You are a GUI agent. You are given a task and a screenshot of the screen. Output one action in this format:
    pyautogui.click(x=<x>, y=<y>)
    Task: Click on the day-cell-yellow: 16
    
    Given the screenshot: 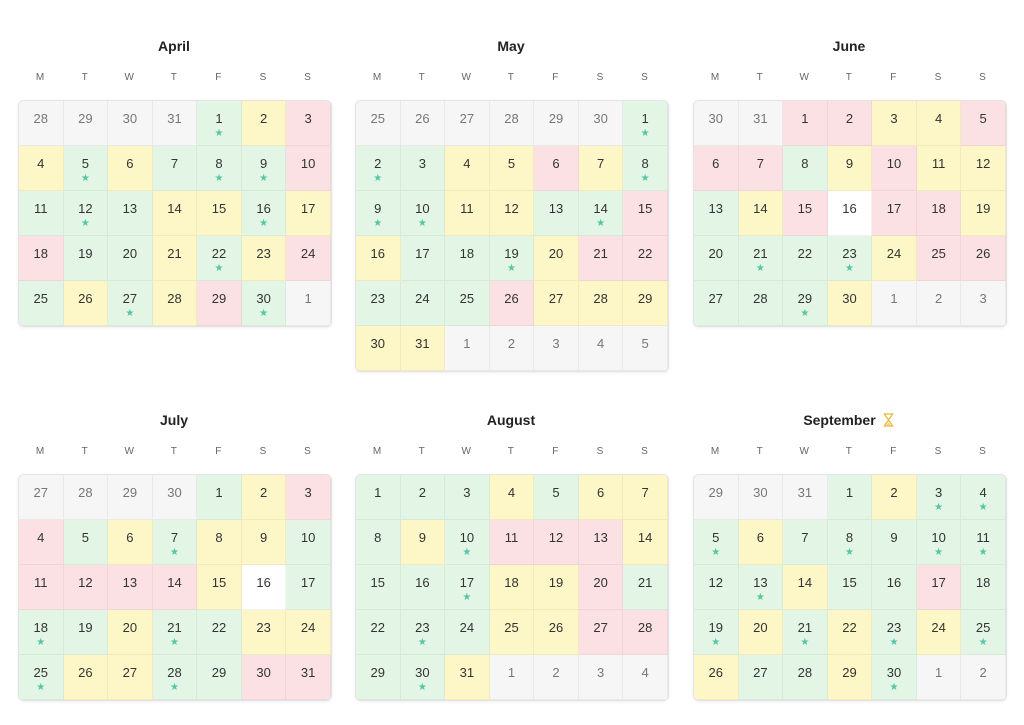 What is the action you would take?
    pyautogui.click(x=378, y=258)
    